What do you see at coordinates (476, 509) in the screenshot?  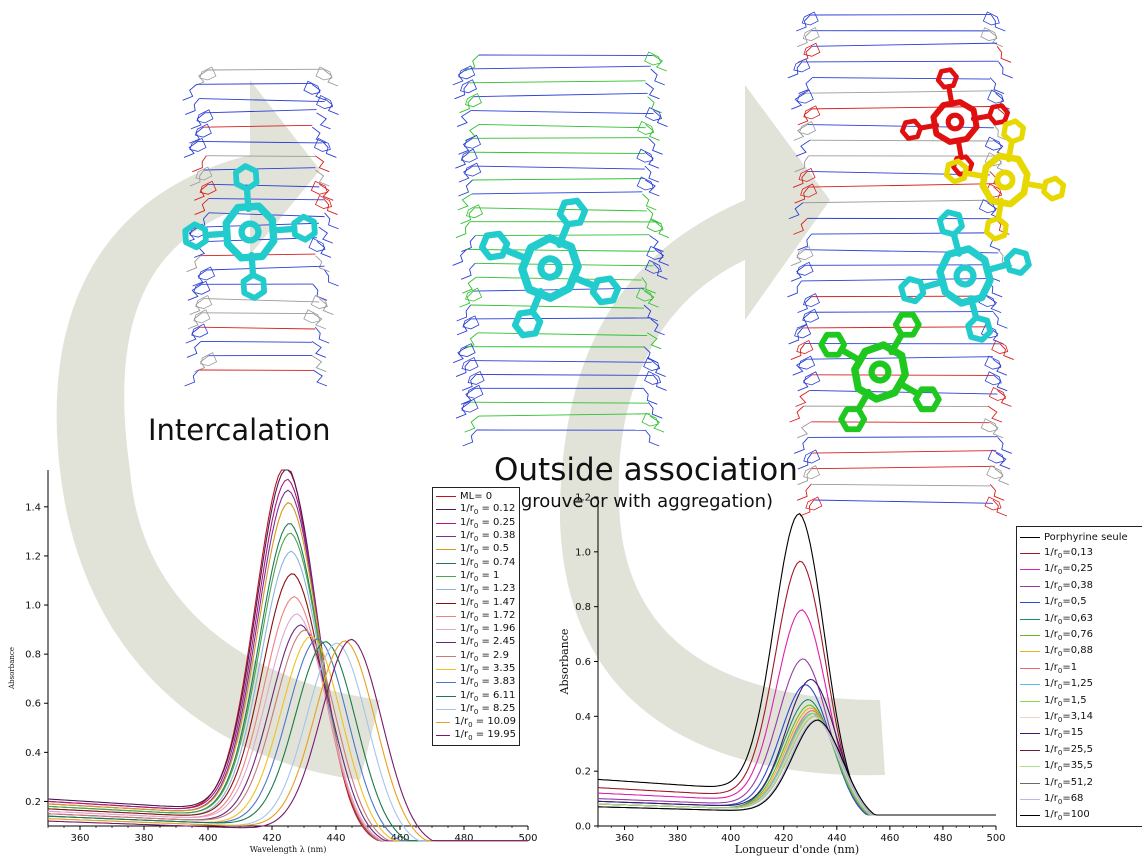 I see `legend-entry: 1/r0 = 0.12` at bounding box center [476, 509].